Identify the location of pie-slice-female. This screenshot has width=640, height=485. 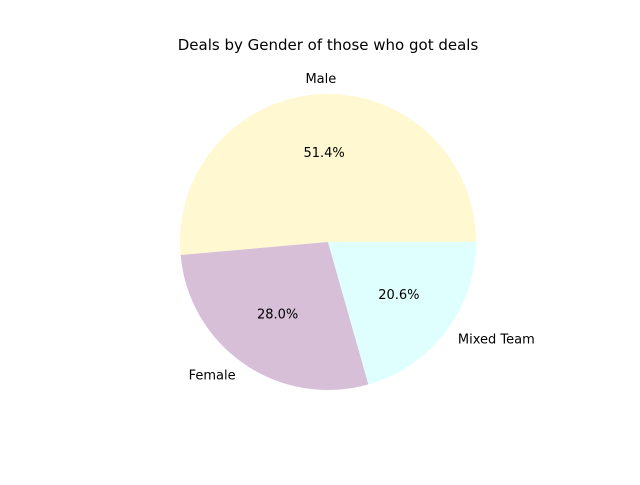
(274, 316).